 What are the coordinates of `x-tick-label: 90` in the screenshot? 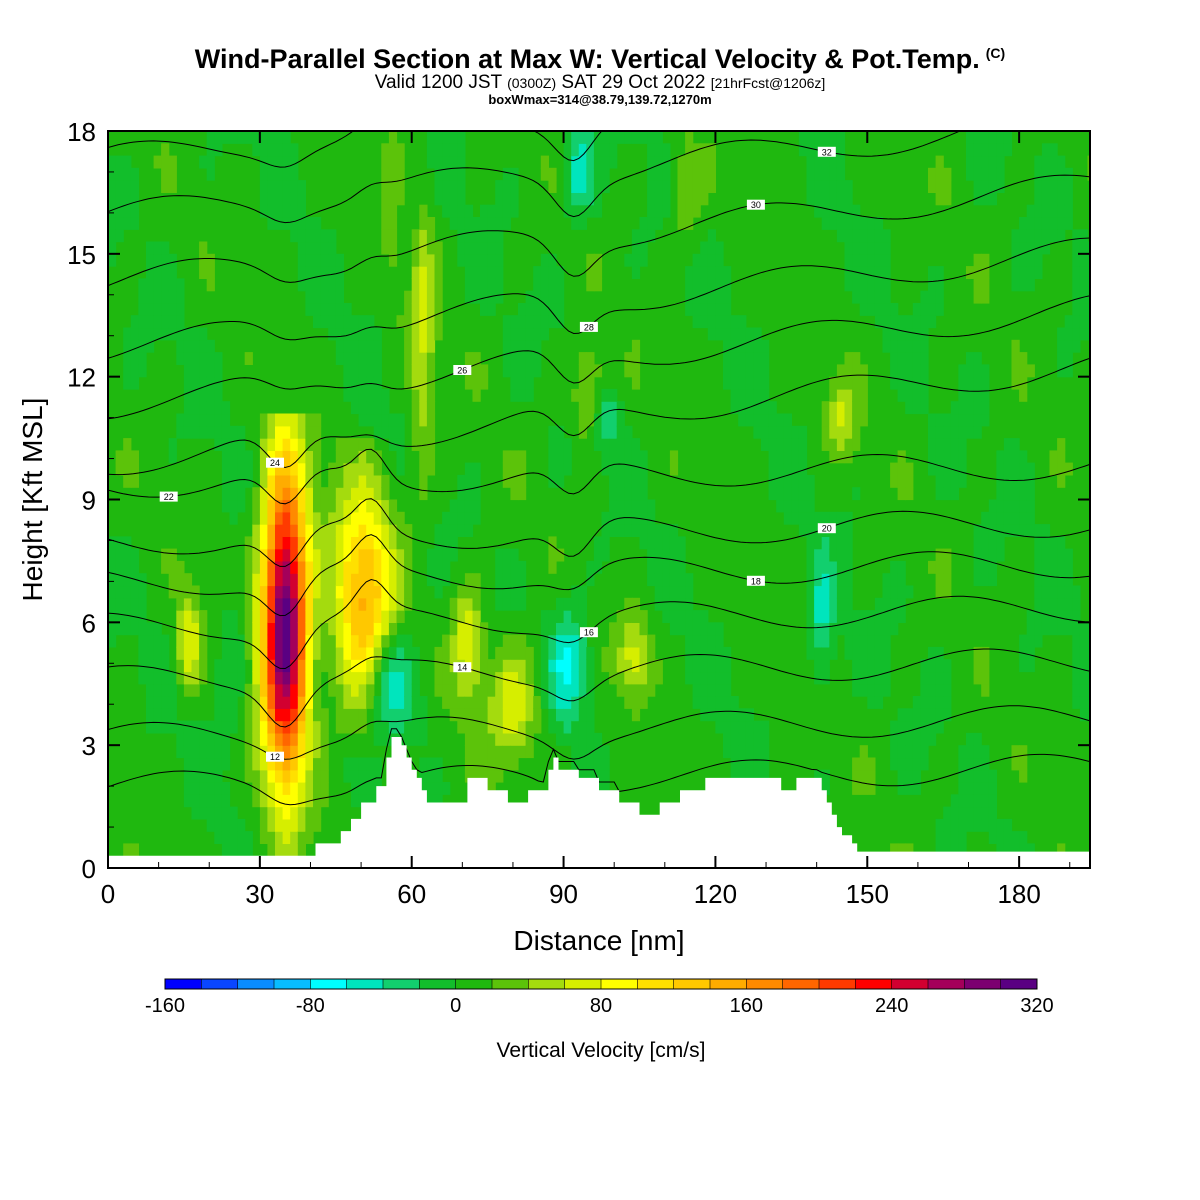 It's located at (563, 894).